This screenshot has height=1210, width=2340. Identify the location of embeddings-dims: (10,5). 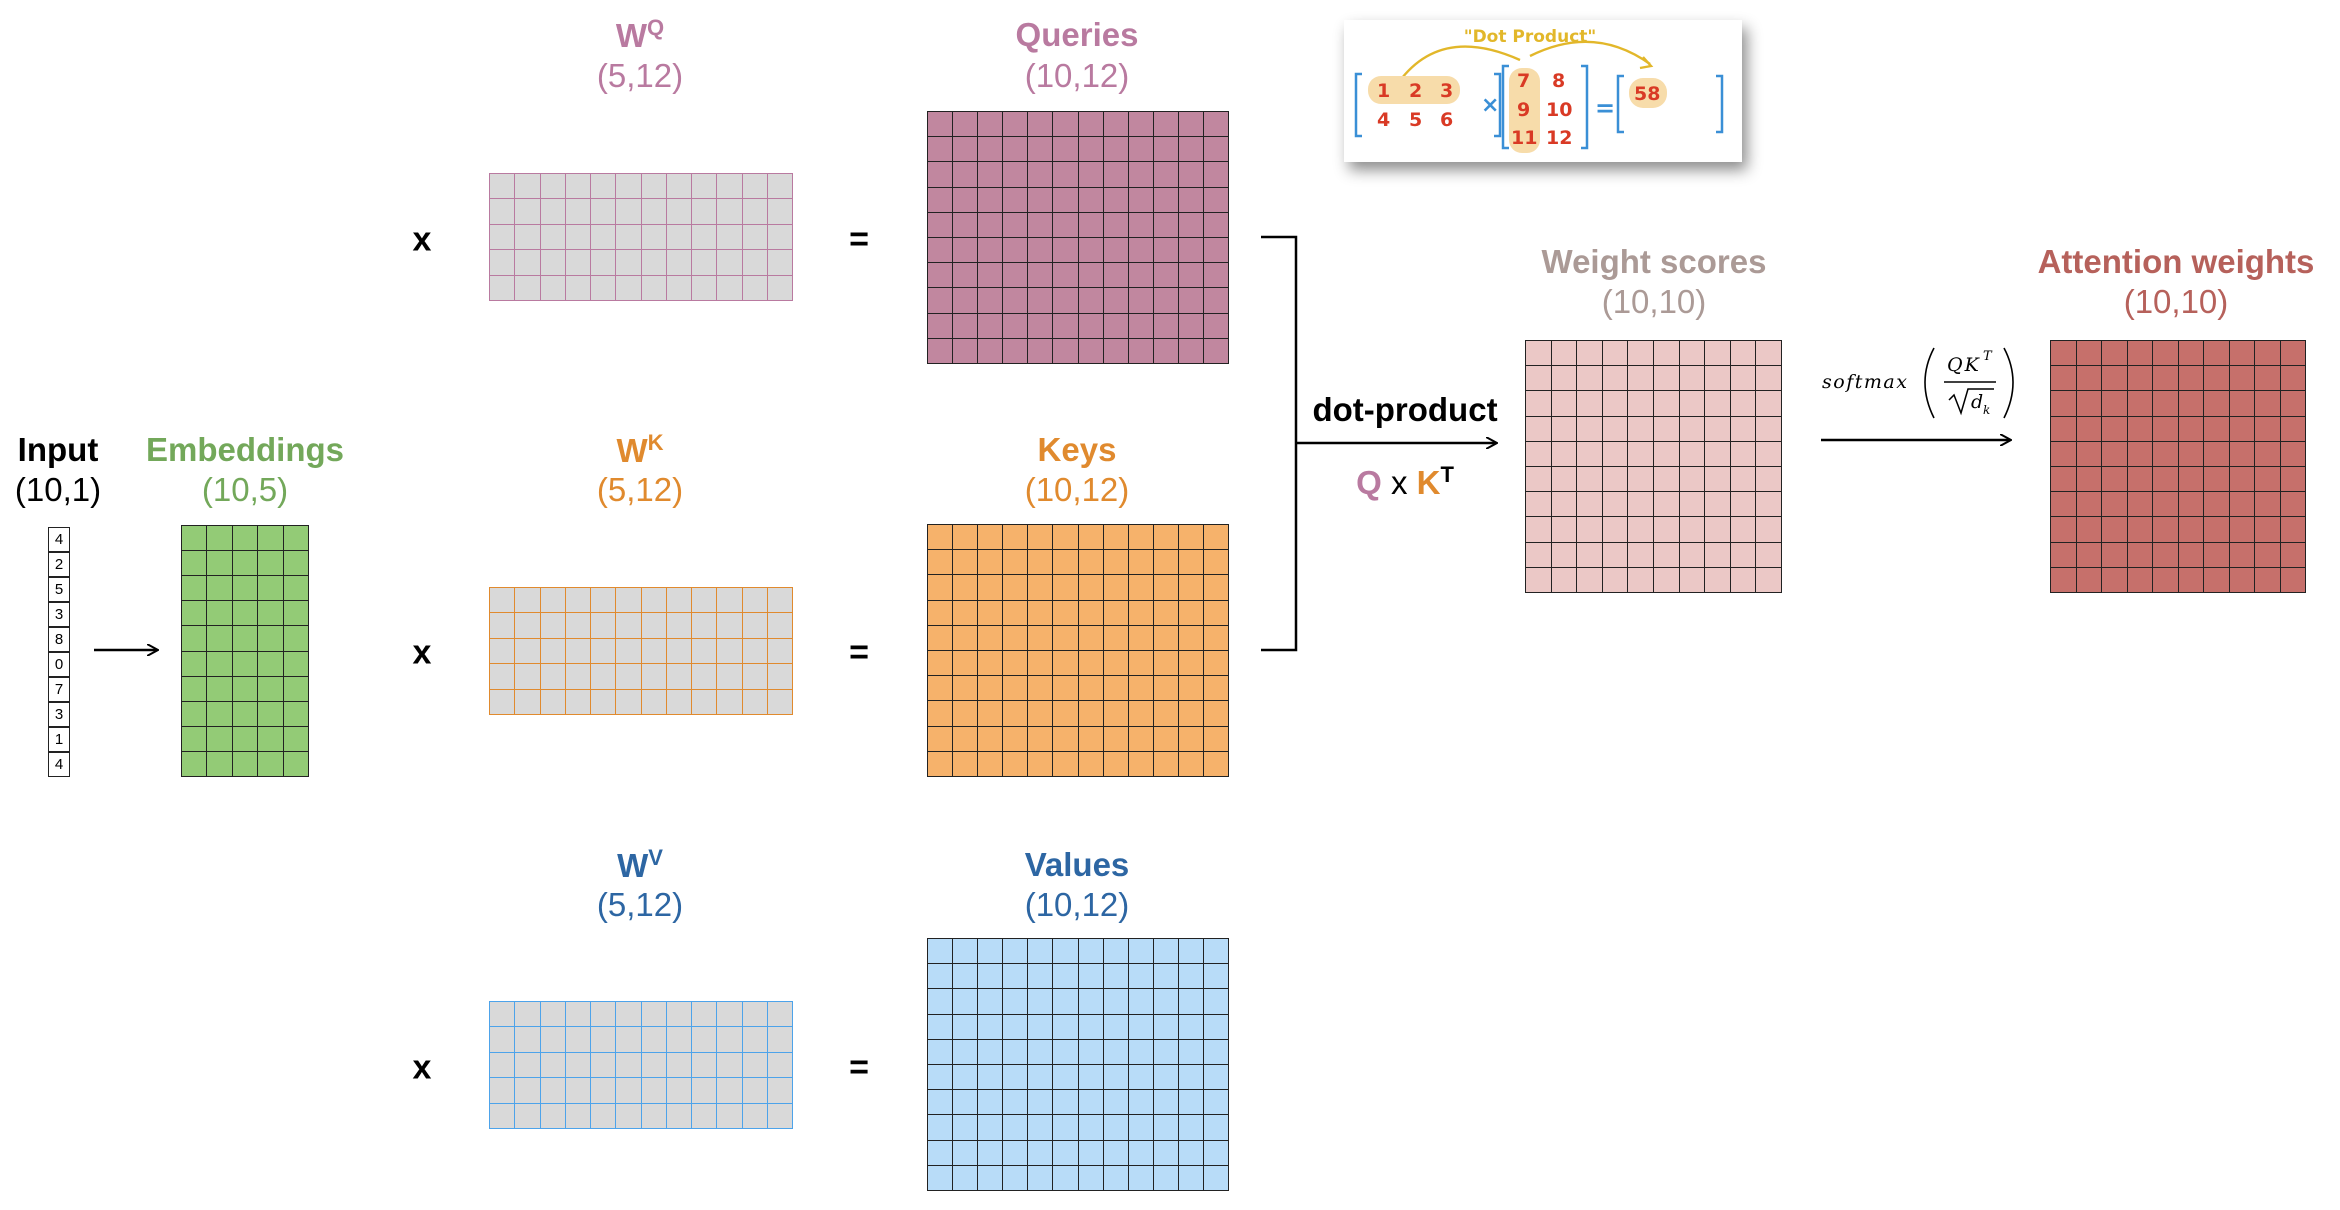
(245, 489).